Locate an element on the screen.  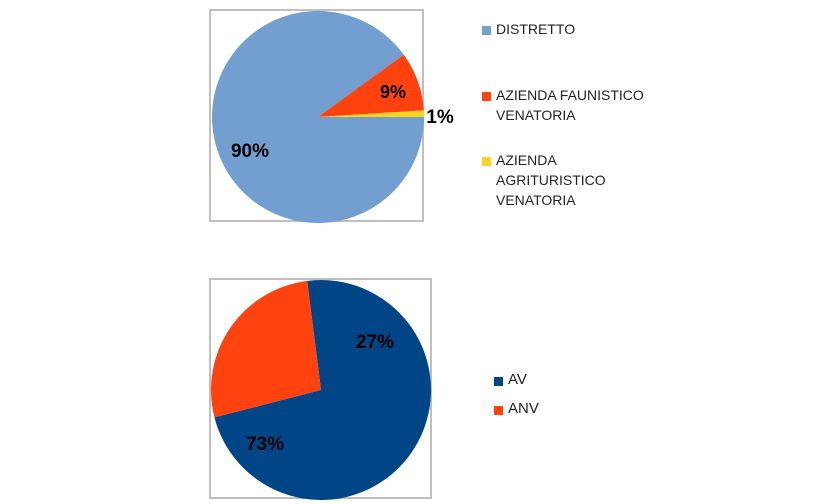
legend-swatch-anv is located at coordinates (498, 410).